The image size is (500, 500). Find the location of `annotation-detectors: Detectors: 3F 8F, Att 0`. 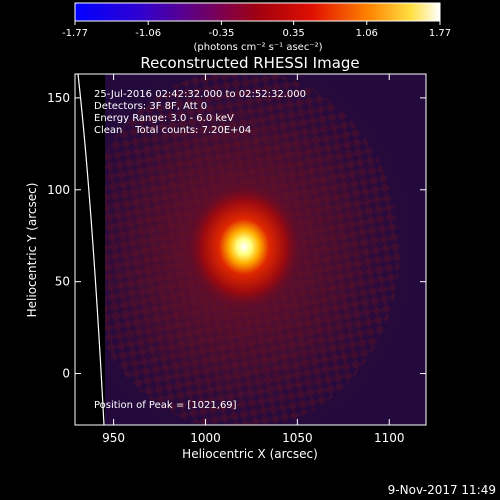

annotation-detectors: Detectors: 3F 8F, Att 0 is located at coordinates (150, 106).